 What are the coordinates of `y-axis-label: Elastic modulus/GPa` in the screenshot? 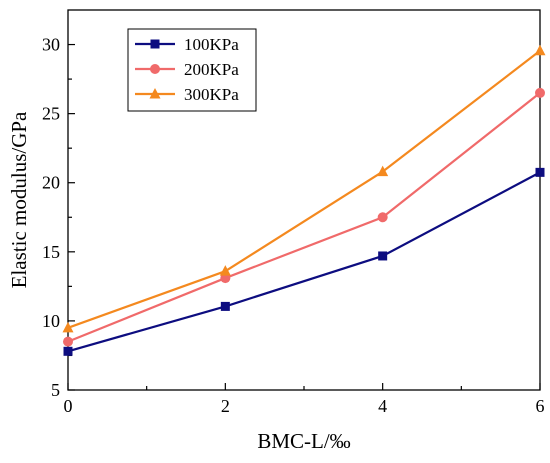 It's located at (19, 199).